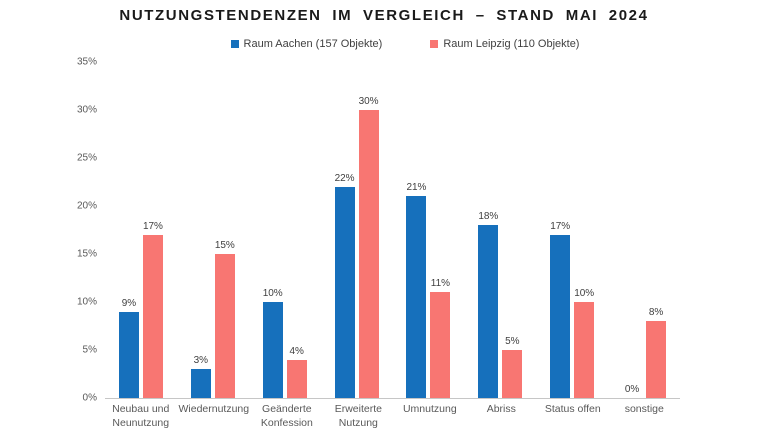 Image resolution: width=768 pixels, height=432 pixels. Describe the element at coordinates (313, 44) in the screenshot. I see `legend-label: Raum Aachen (157 Objekte)` at that location.